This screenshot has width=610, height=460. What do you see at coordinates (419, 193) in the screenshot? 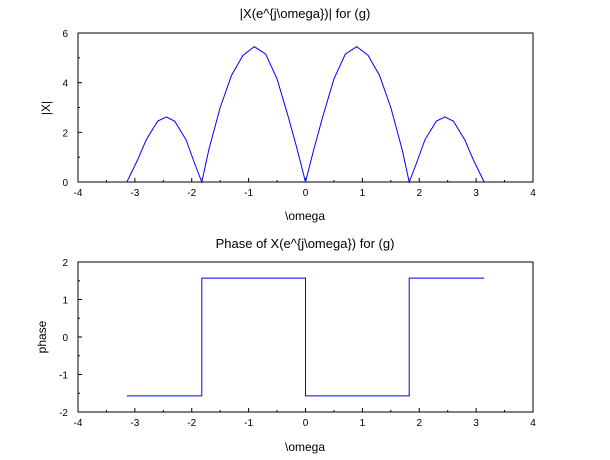
I see `magnitude-xtick-label: 2` at bounding box center [419, 193].